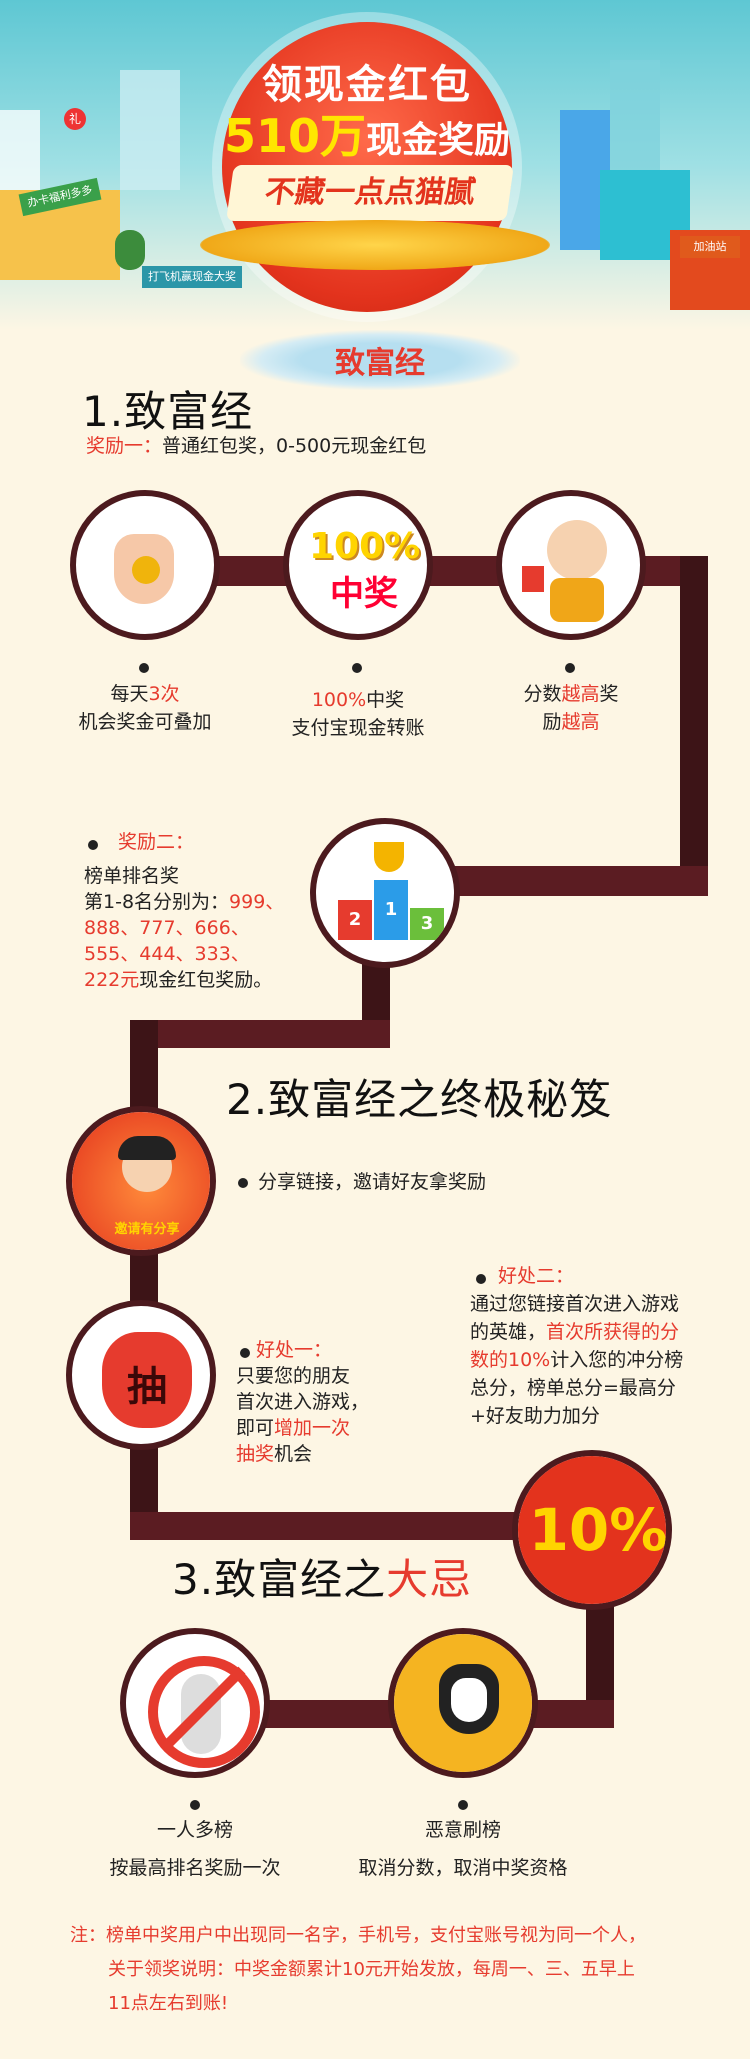  What do you see at coordinates (510, 1360) in the screenshot?
I see `benefit2-line3-a: 数的10%` at bounding box center [510, 1360].